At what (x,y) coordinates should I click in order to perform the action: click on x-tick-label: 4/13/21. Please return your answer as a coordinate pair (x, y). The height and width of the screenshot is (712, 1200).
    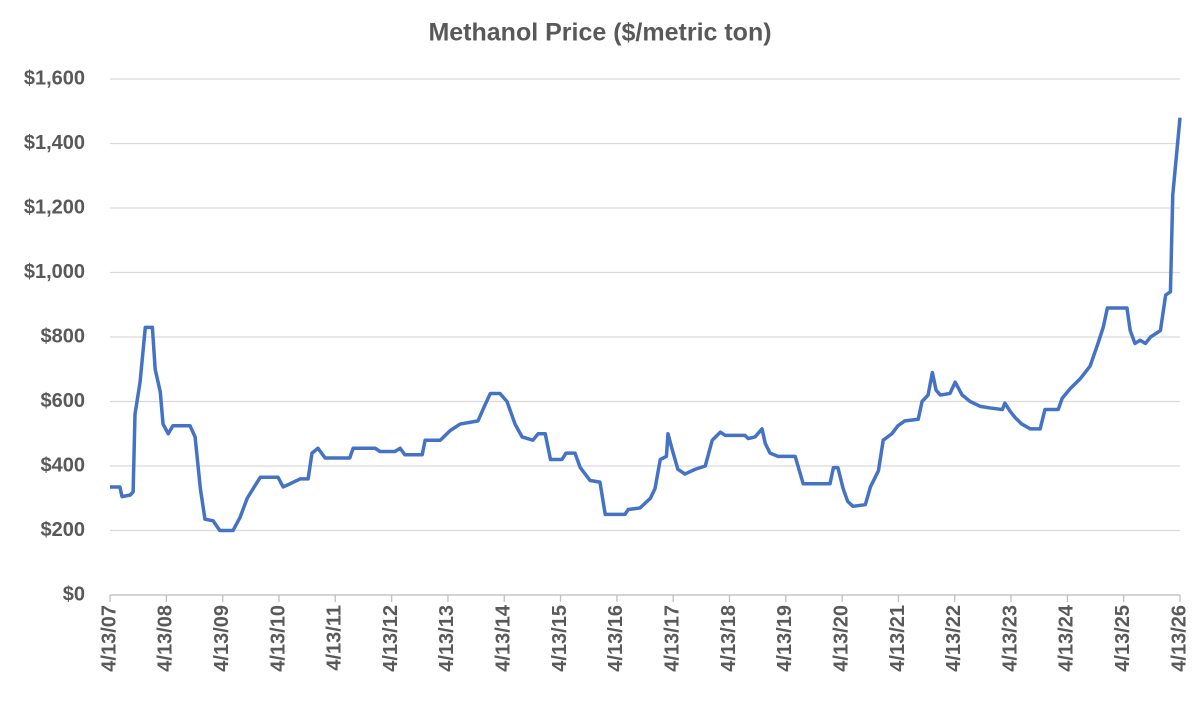
    Looking at the image, I should click on (898, 638).